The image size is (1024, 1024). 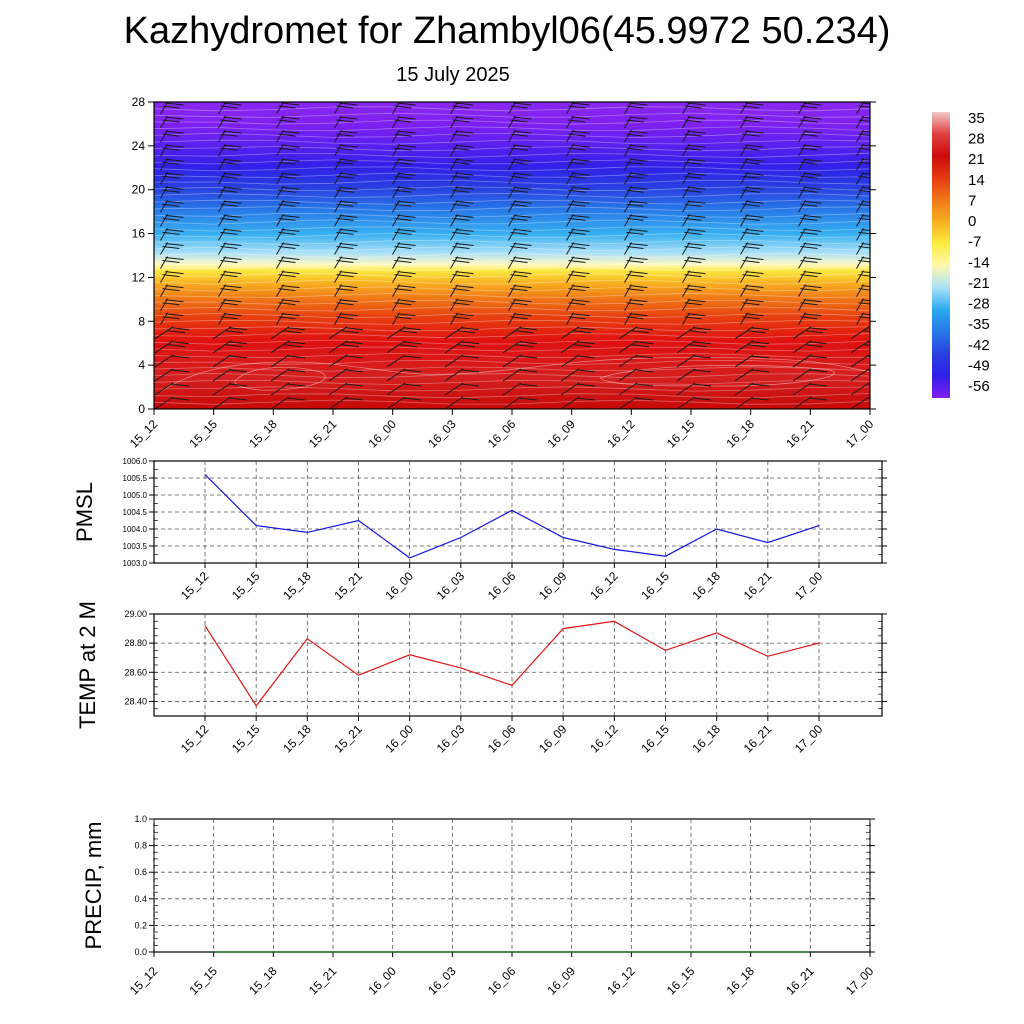 What do you see at coordinates (87, 665) in the screenshot?
I see `temp-2m-y-axis-title: TEMP at 2 M` at bounding box center [87, 665].